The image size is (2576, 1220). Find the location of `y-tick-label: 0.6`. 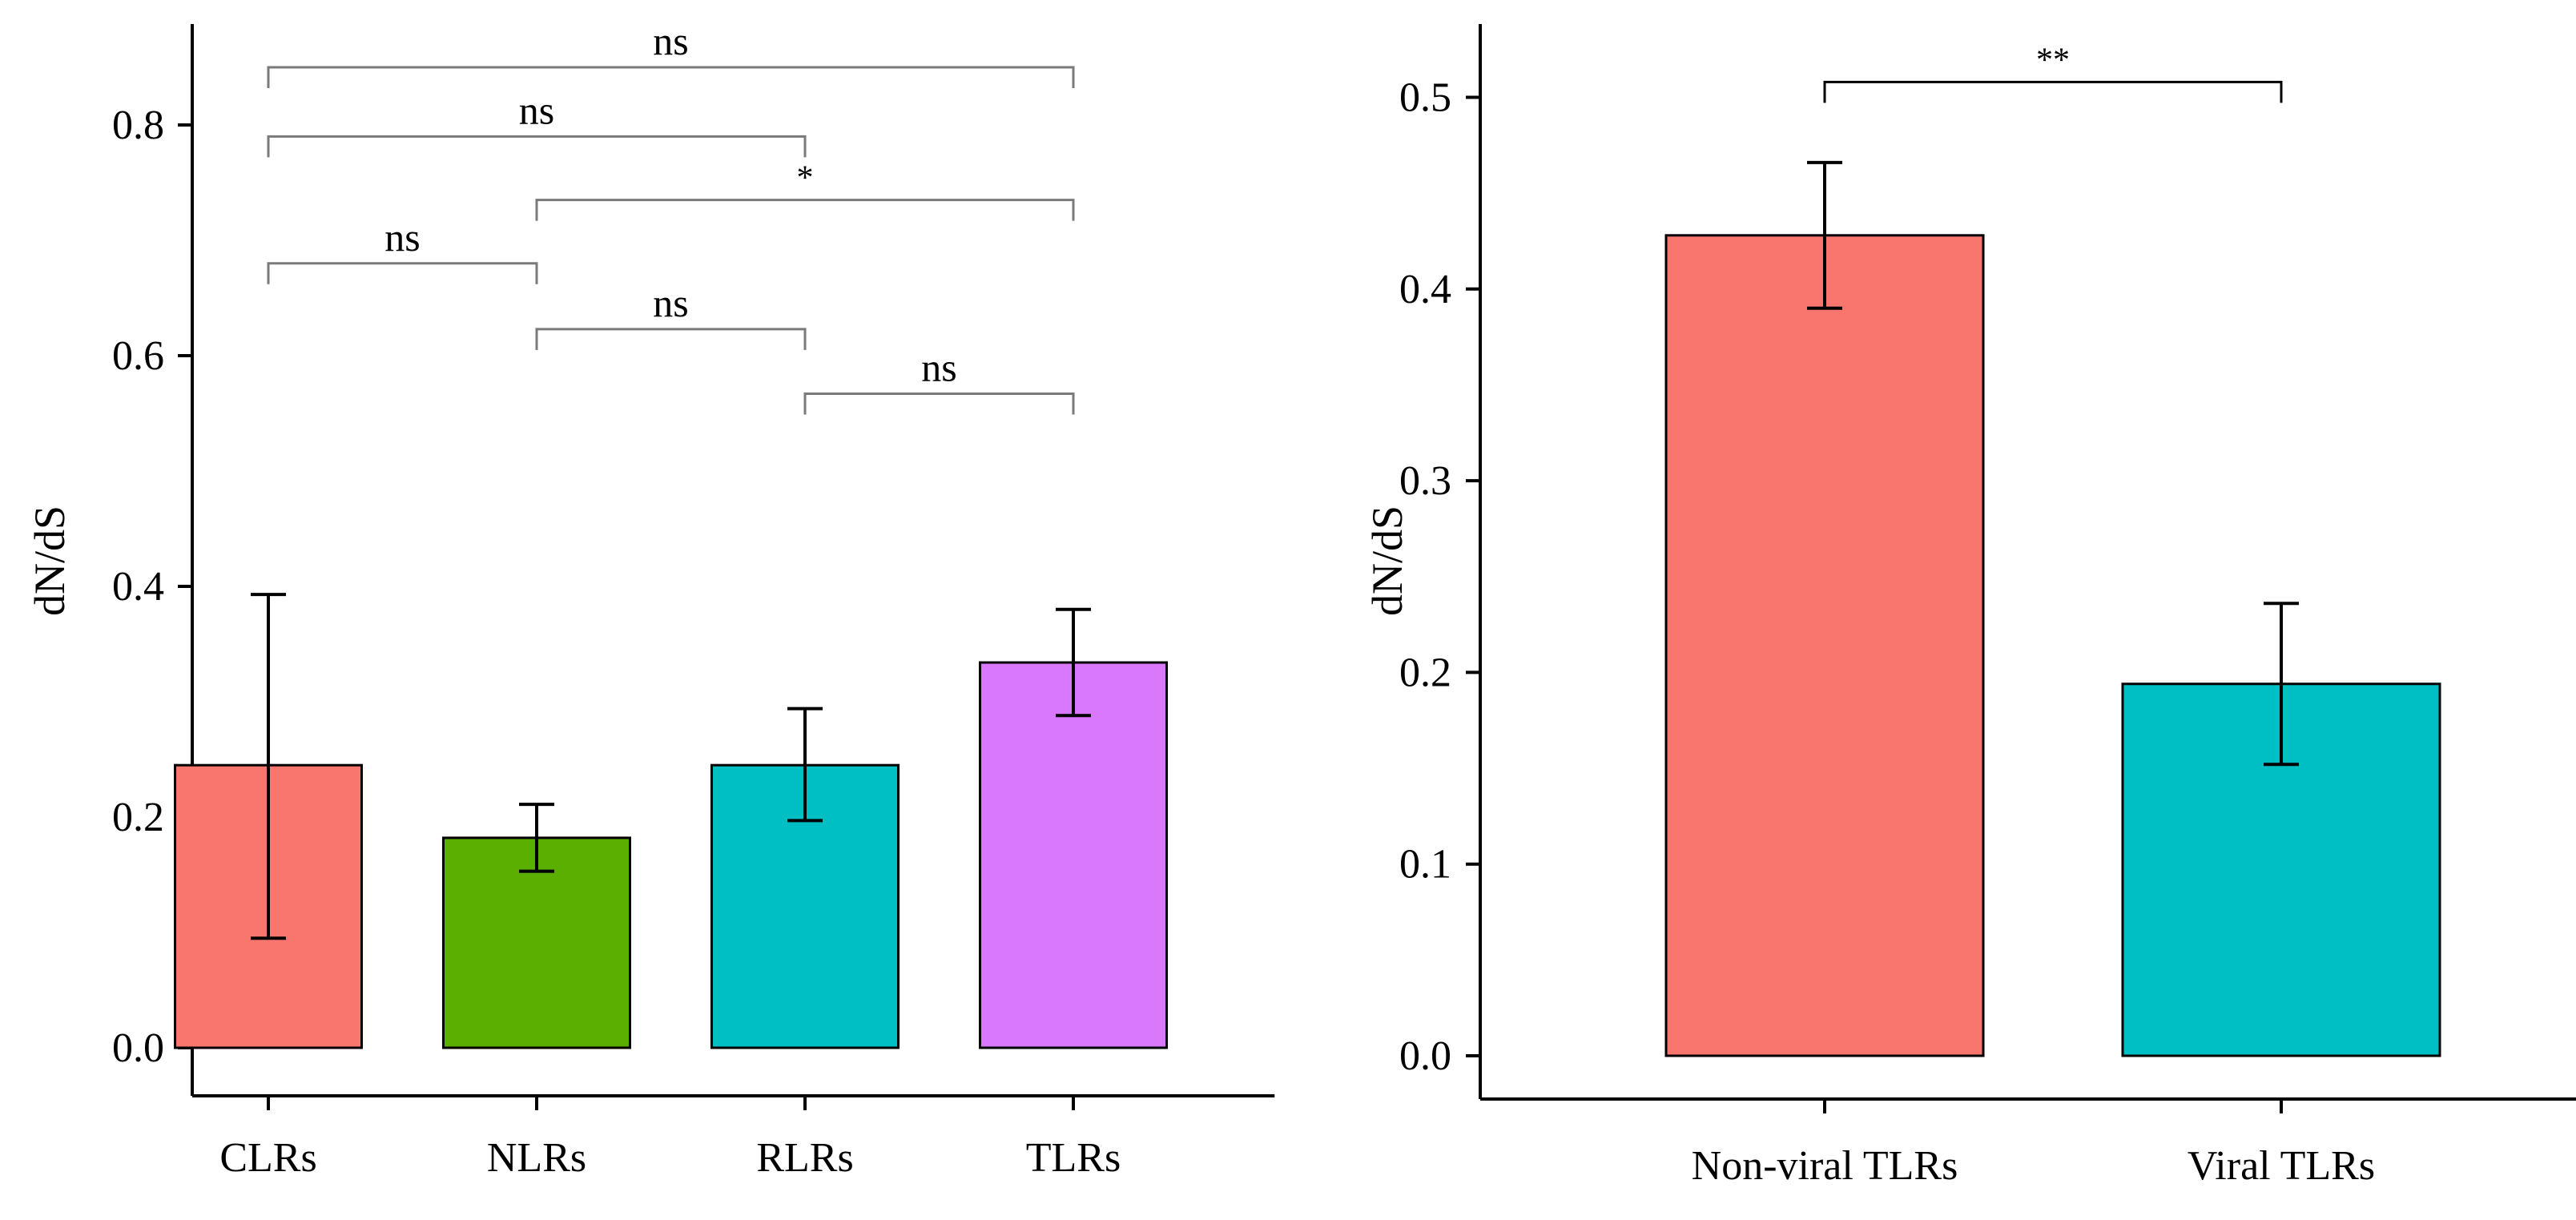

y-tick-label: 0.6 is located at coordinates (138, 356).